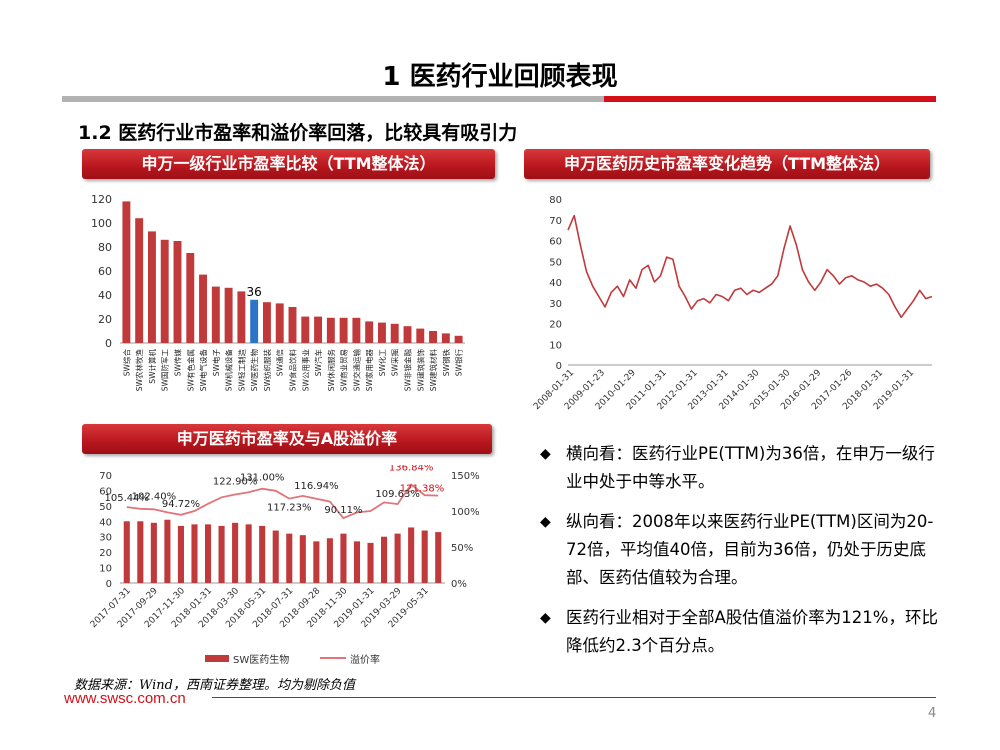 The height and width of the screenshot is (750, 1000). What do you see at coordinates (500, 77) in the screenshot?
I see `slide-title: 1 医药行业回顾表现` at bounding box center [500, 77].